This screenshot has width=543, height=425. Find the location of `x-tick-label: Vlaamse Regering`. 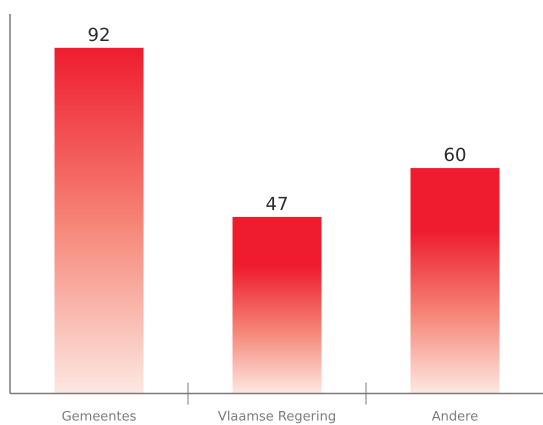

x-tick-label: Vlaamse Regering is located at coordinates (277, 417).